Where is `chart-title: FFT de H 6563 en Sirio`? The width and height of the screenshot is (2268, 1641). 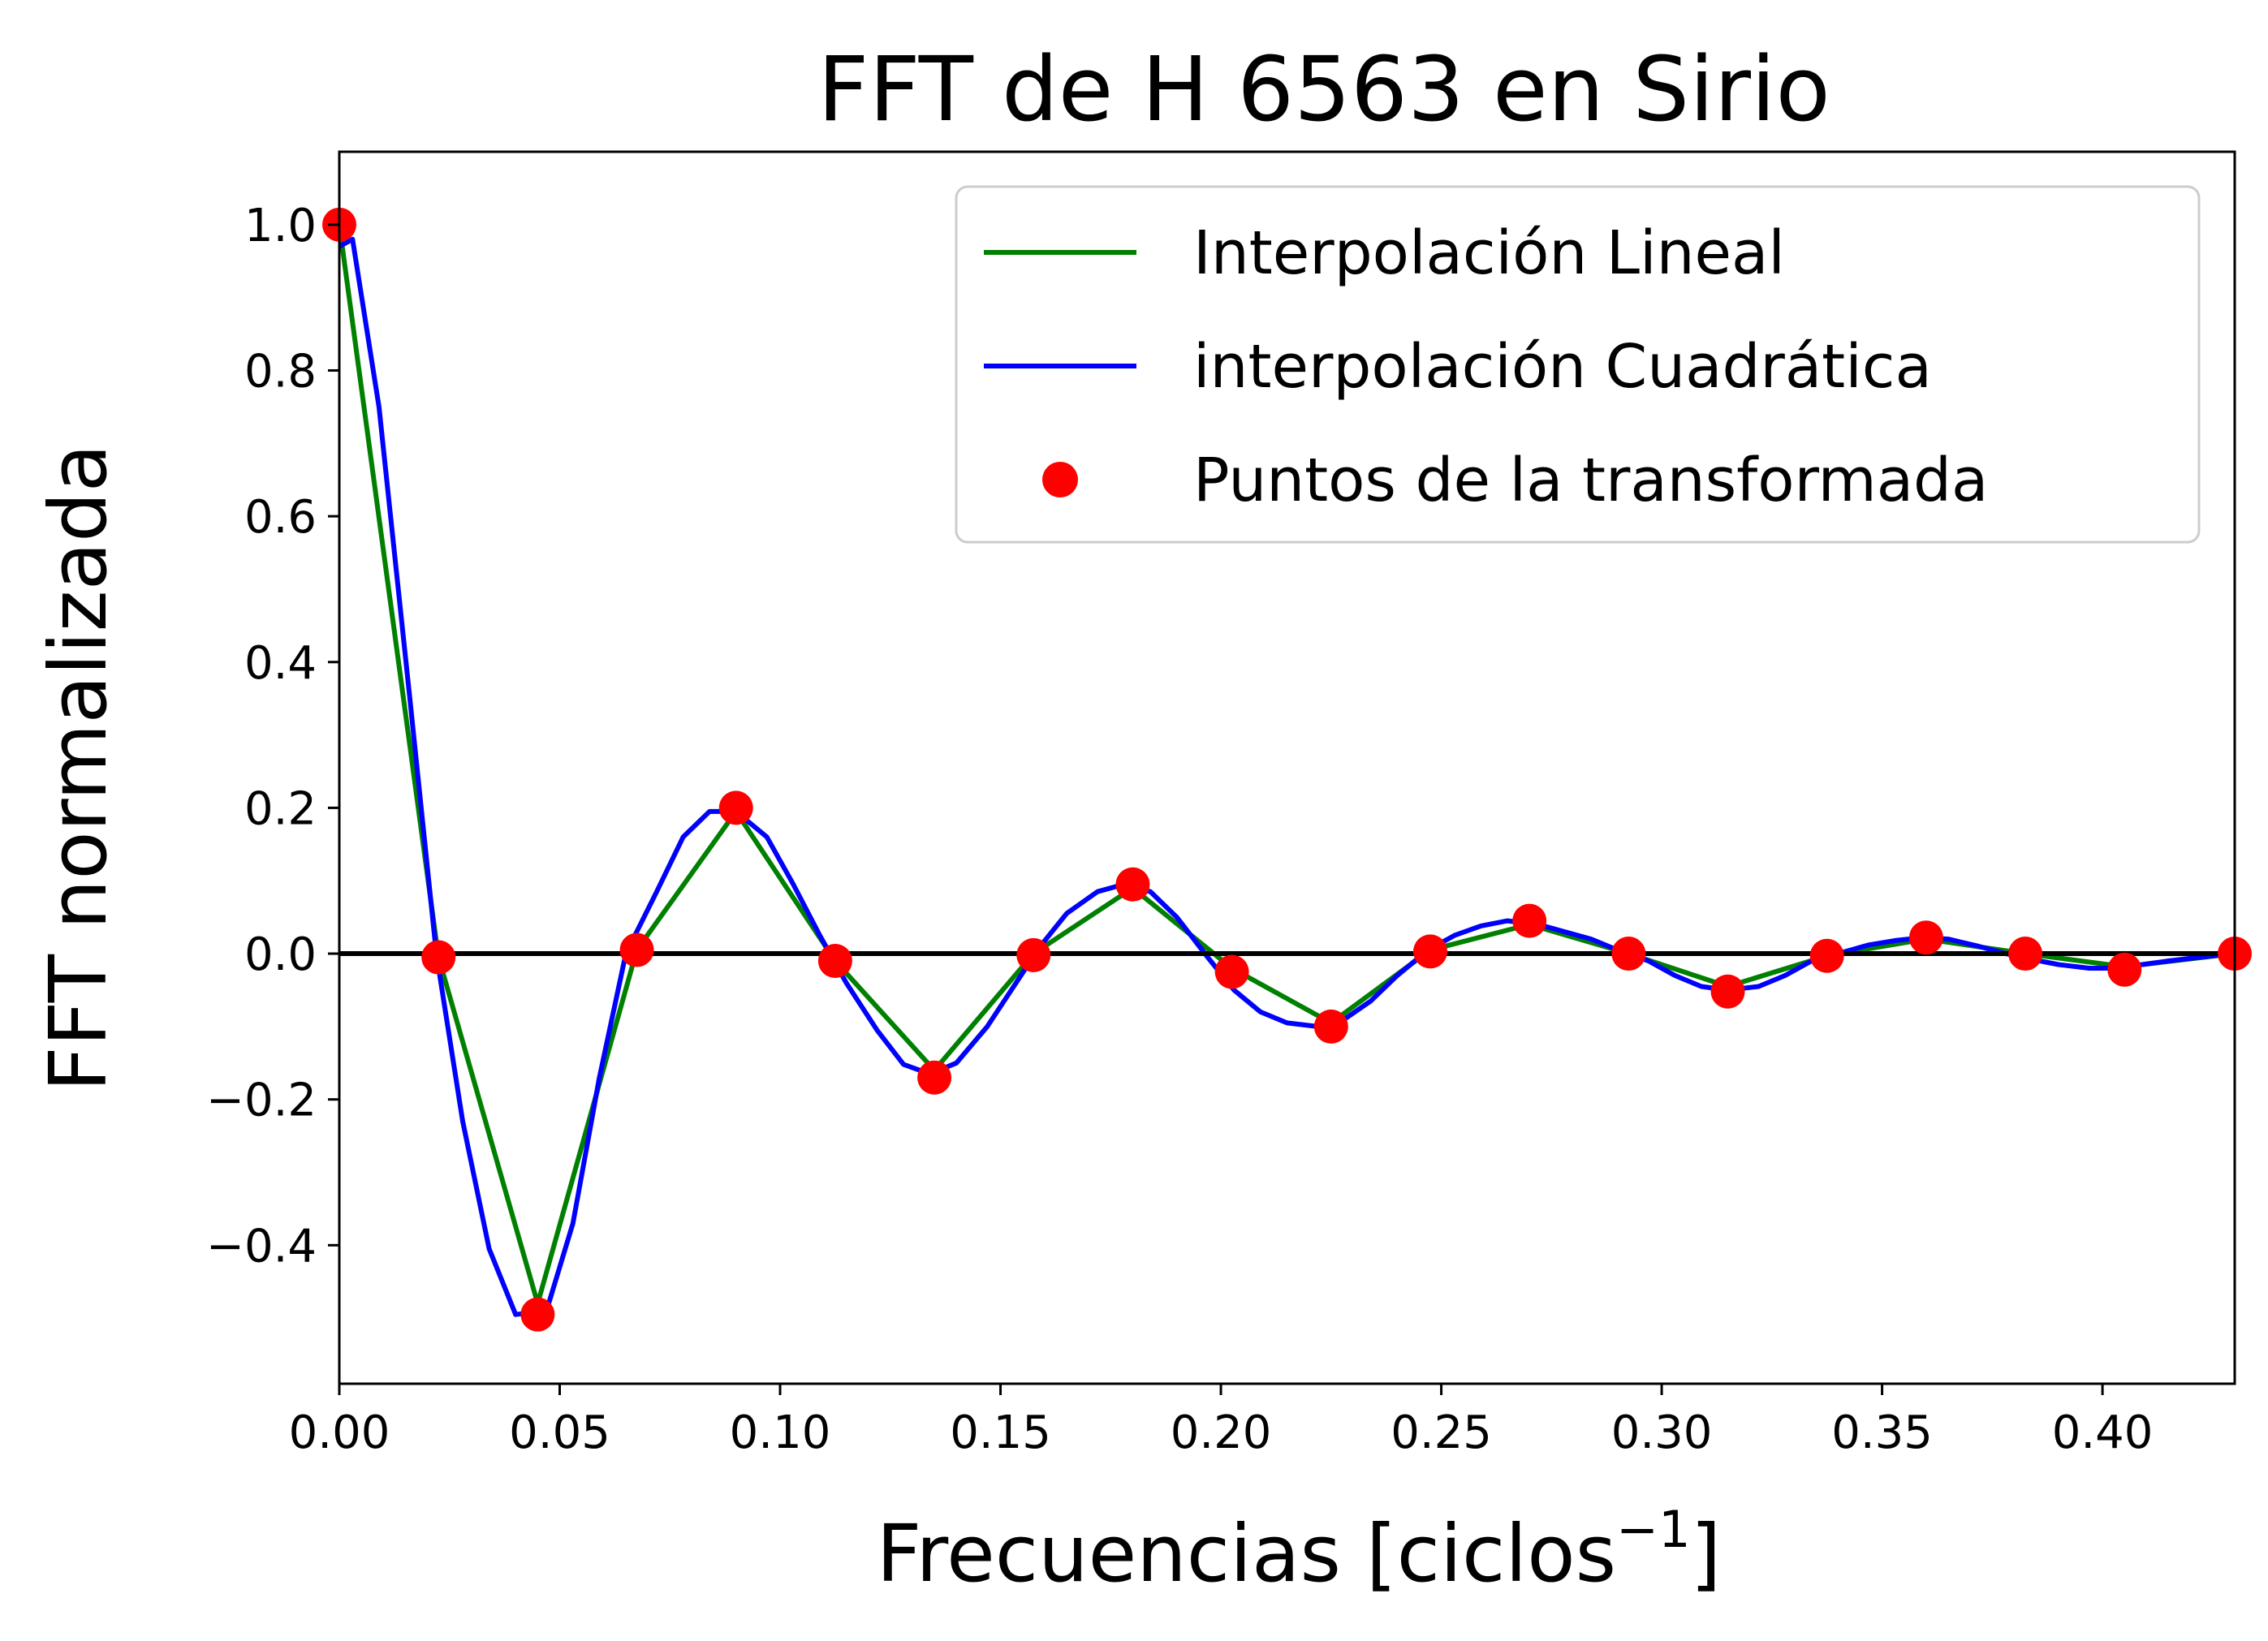 chart-title: FFT de H 6563 en Sirio is located at coordinates (1323, 89).